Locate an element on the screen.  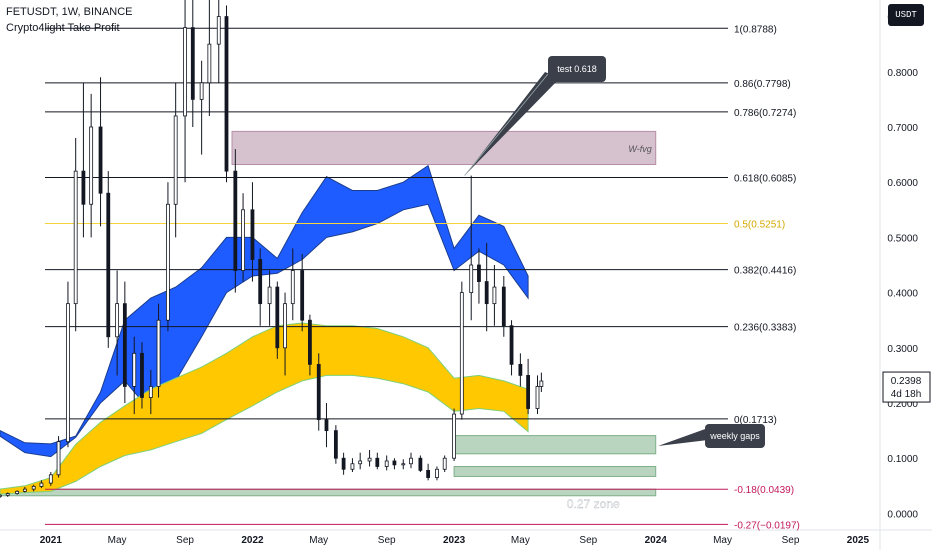
price-tag-box is located at coordinates (906, 387).